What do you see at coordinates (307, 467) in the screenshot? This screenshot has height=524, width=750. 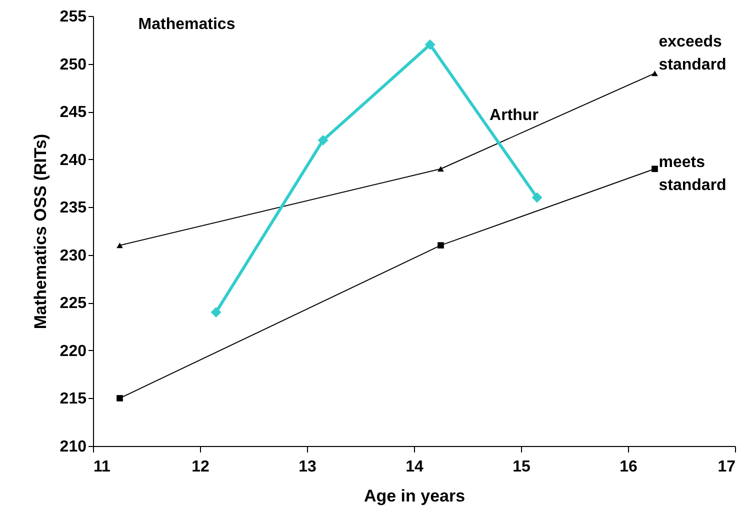 I see `x-tick-label: 13` at bounding box center [307, 467].